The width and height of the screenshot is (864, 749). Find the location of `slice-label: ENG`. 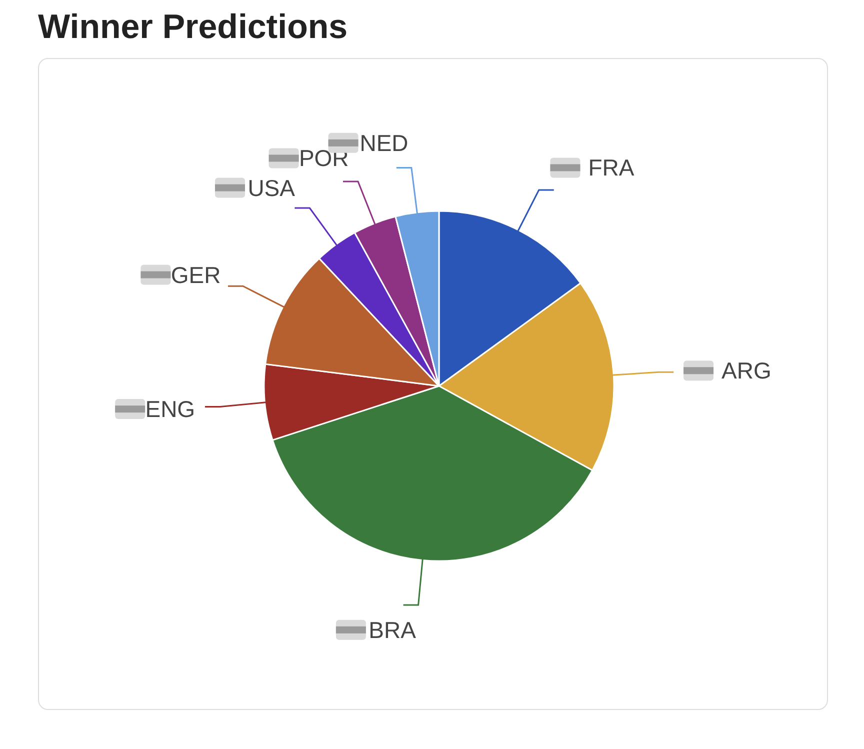

slice-label: ENG is located at coordinates (170, 409).